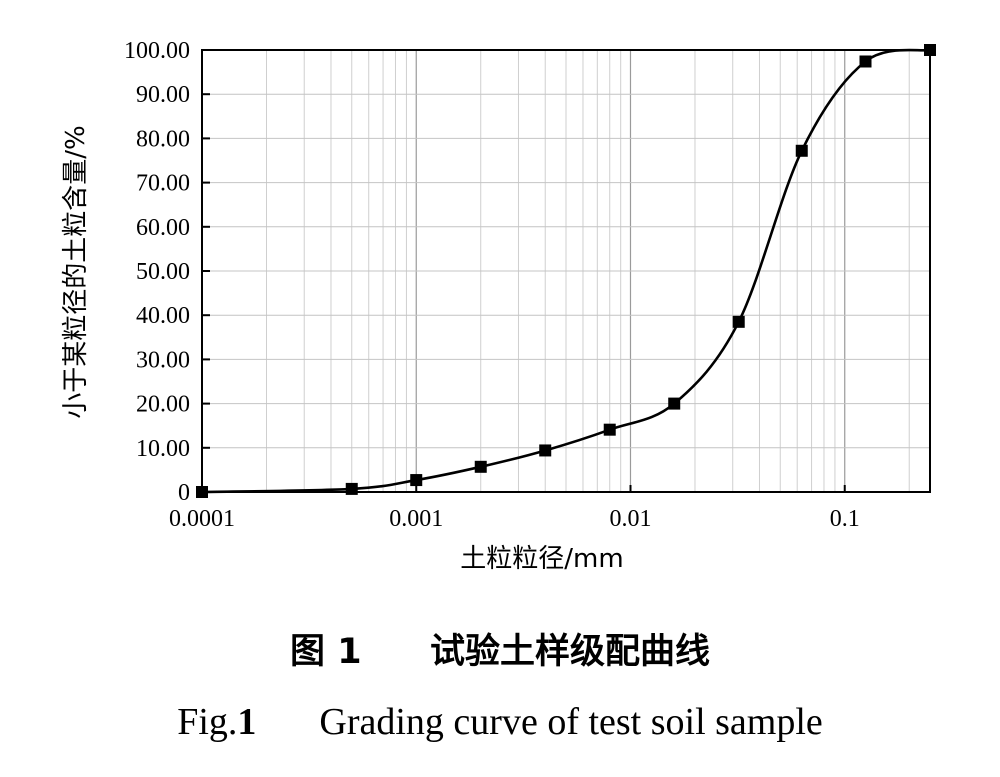  Describe the element at coordinates (571, 722) in the screenshot. I see `caption-en-title: Grading curve of test soil sample` at that location.